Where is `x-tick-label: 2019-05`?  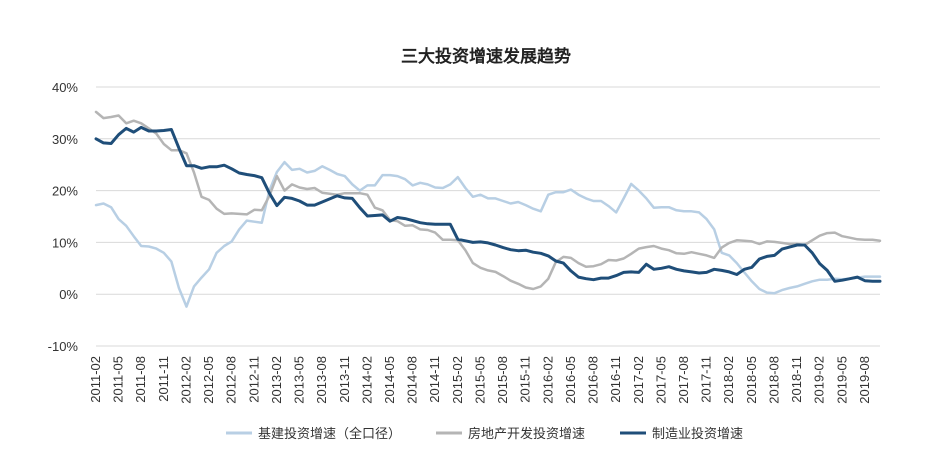
x-tick-label: 2019-05 is located at coordinates (841, 380).